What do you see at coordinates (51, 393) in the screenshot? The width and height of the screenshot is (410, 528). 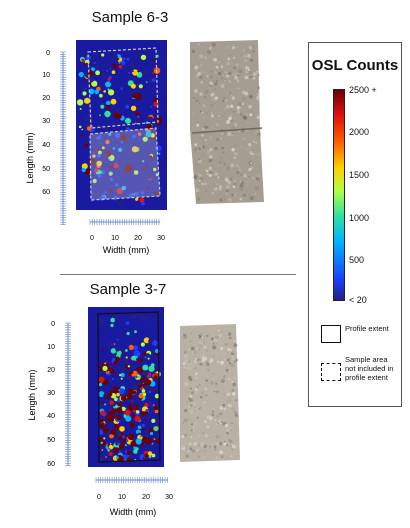 I see `y-tick-30: 30` at bounding box center [51, 393].